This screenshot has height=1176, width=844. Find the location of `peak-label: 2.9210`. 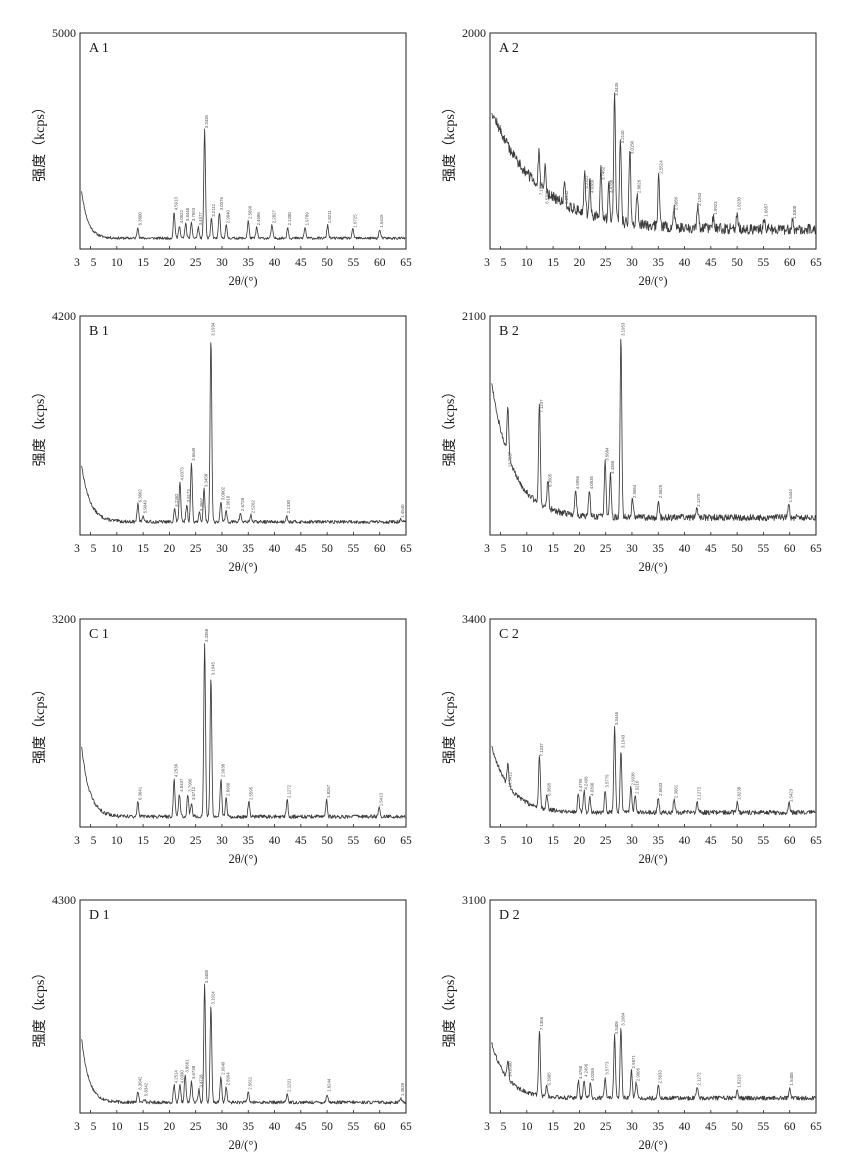

peak-label: 2.9210 is located at coordinates (637, 787).